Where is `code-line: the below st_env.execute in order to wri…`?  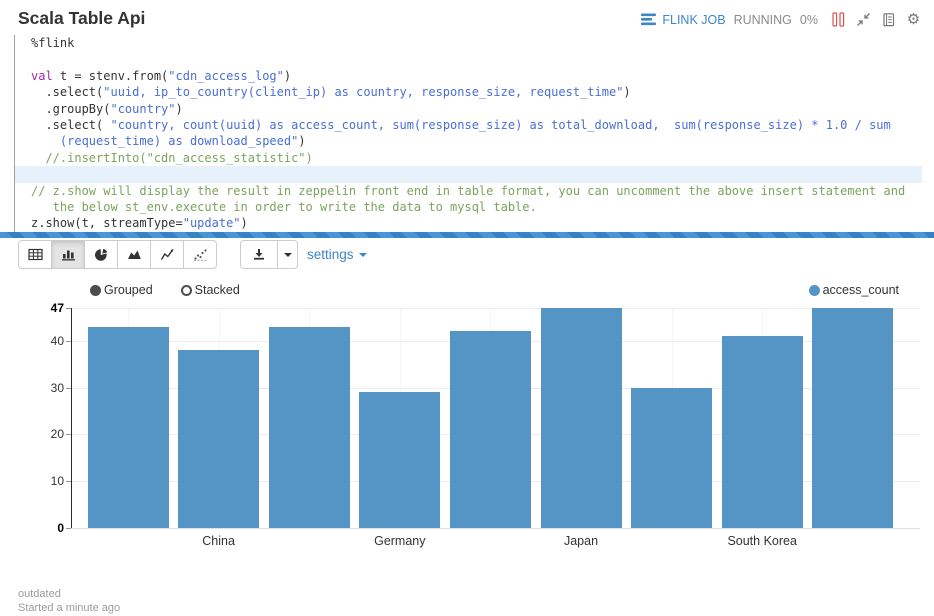 code-line: the below st_env.execute in order to wri… is located at coordinates (284, 206).